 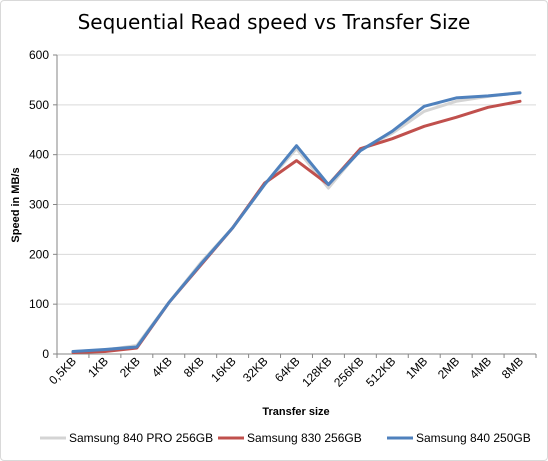 What do you see at coordinates (16, 204) in the screenshot?
I see `y-axis-title: Speed in MB/s` at bounding box center [16, 204].